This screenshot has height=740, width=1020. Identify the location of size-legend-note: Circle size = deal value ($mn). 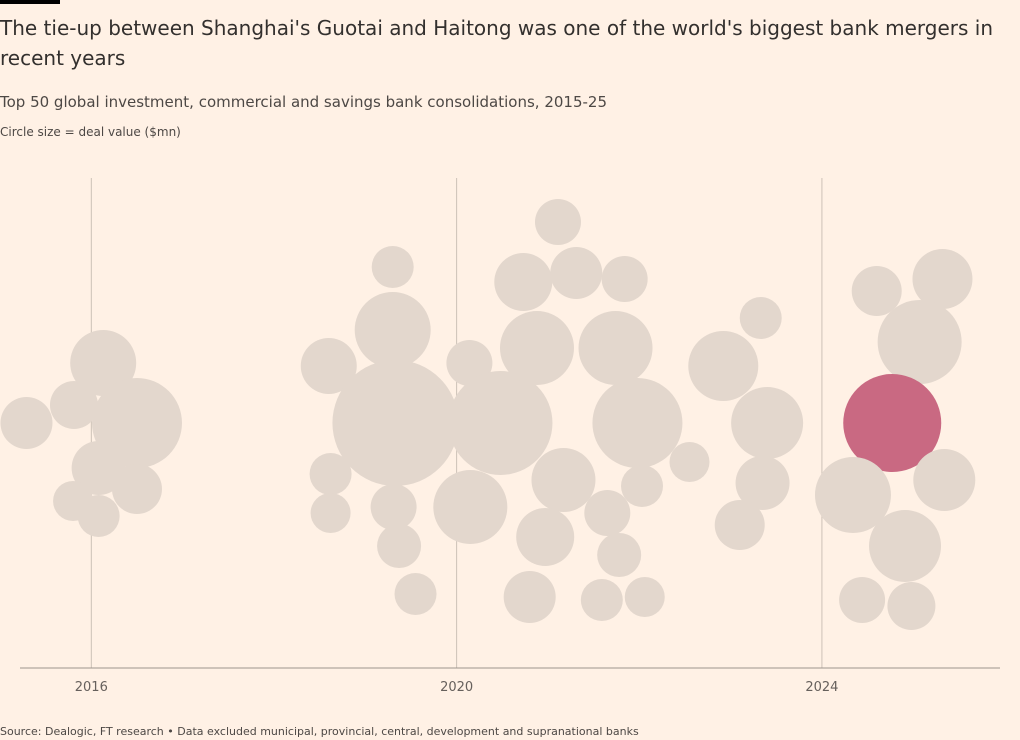
(90, 132).